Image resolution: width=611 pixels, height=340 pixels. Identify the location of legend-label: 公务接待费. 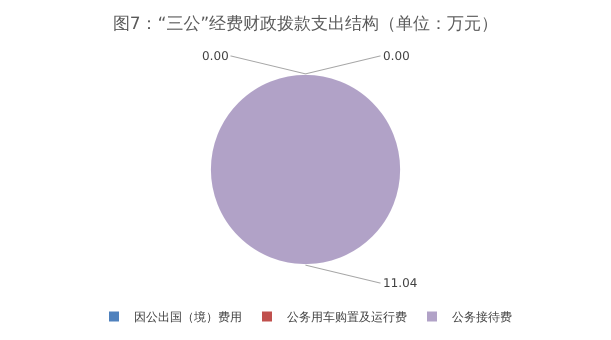
(482, 317).